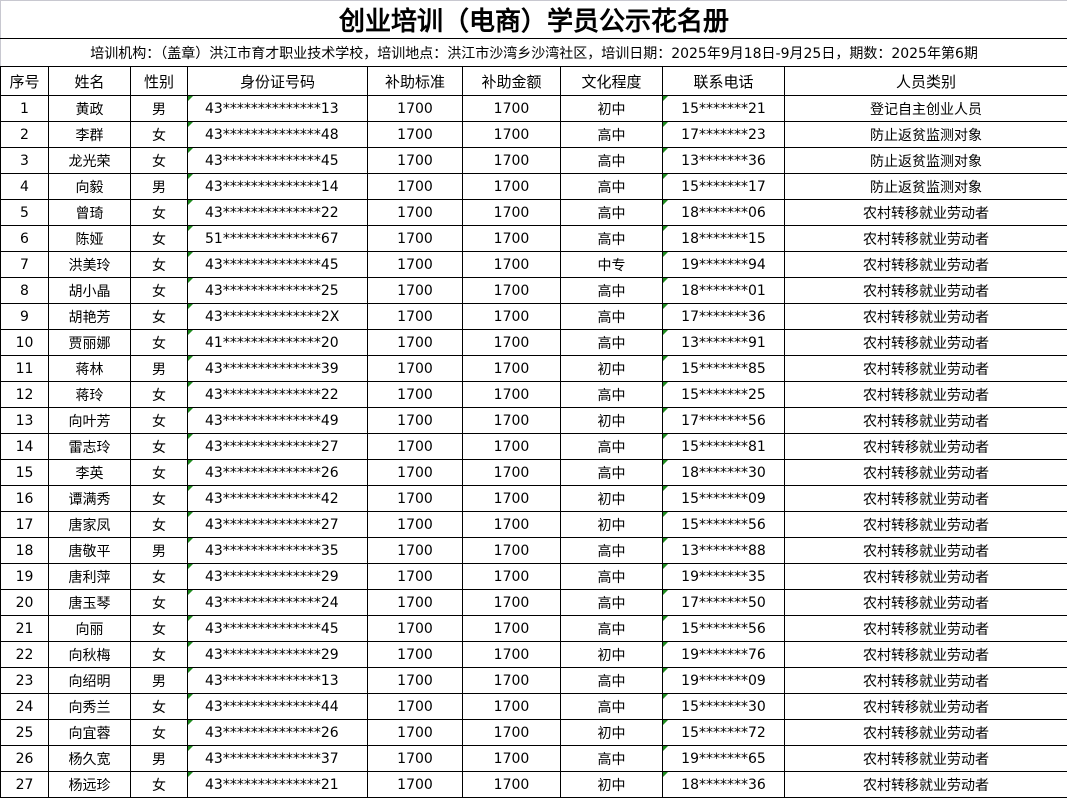 The width and height of the screenshot is (1067, 798). I want to click on cell-id-number: 43**************48, so click(278, 135).